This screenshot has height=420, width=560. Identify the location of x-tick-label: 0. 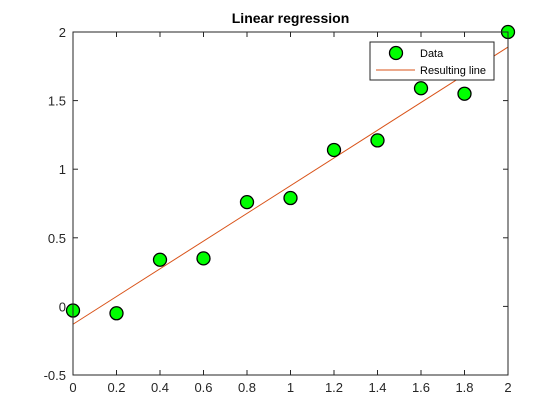
(72, 387).